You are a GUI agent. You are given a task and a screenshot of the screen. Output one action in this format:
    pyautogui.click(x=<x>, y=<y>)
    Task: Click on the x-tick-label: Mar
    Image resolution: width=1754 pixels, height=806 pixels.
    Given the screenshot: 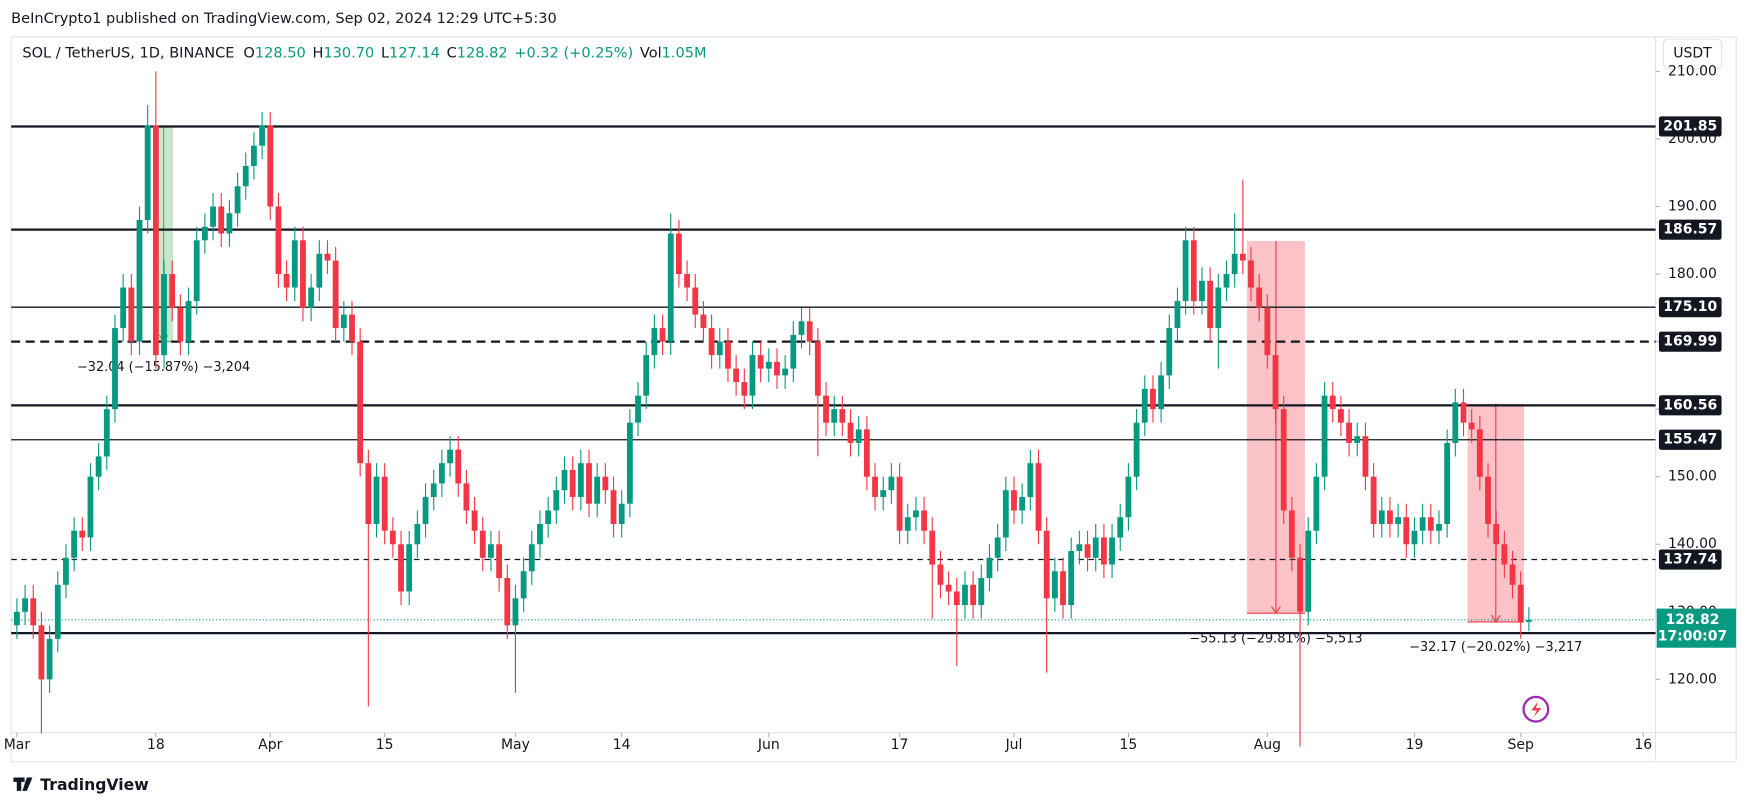 What is the action you would take?
    pyautogui.click(x=17, y=745)
    